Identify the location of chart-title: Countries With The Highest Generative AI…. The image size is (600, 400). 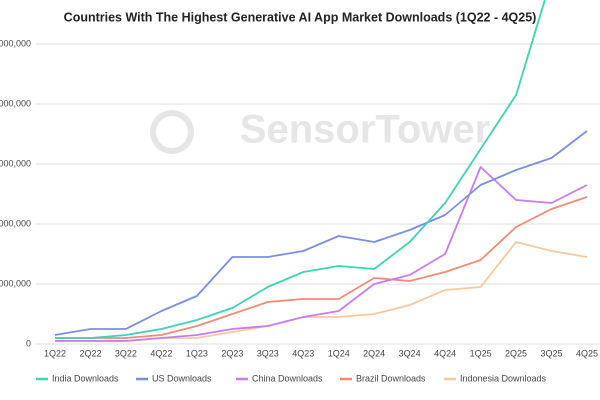
(300, 17).